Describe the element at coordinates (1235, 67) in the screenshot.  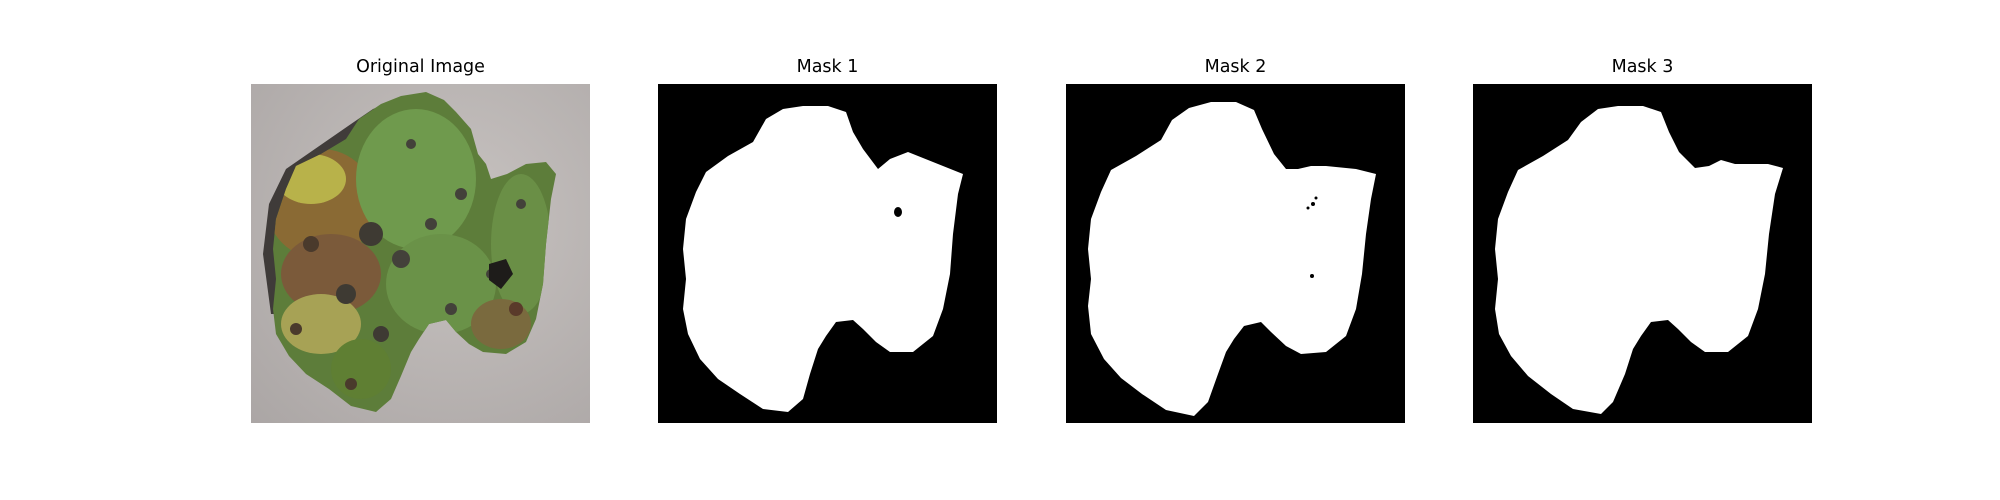
I see `panel-title: Mask 2` at that location.